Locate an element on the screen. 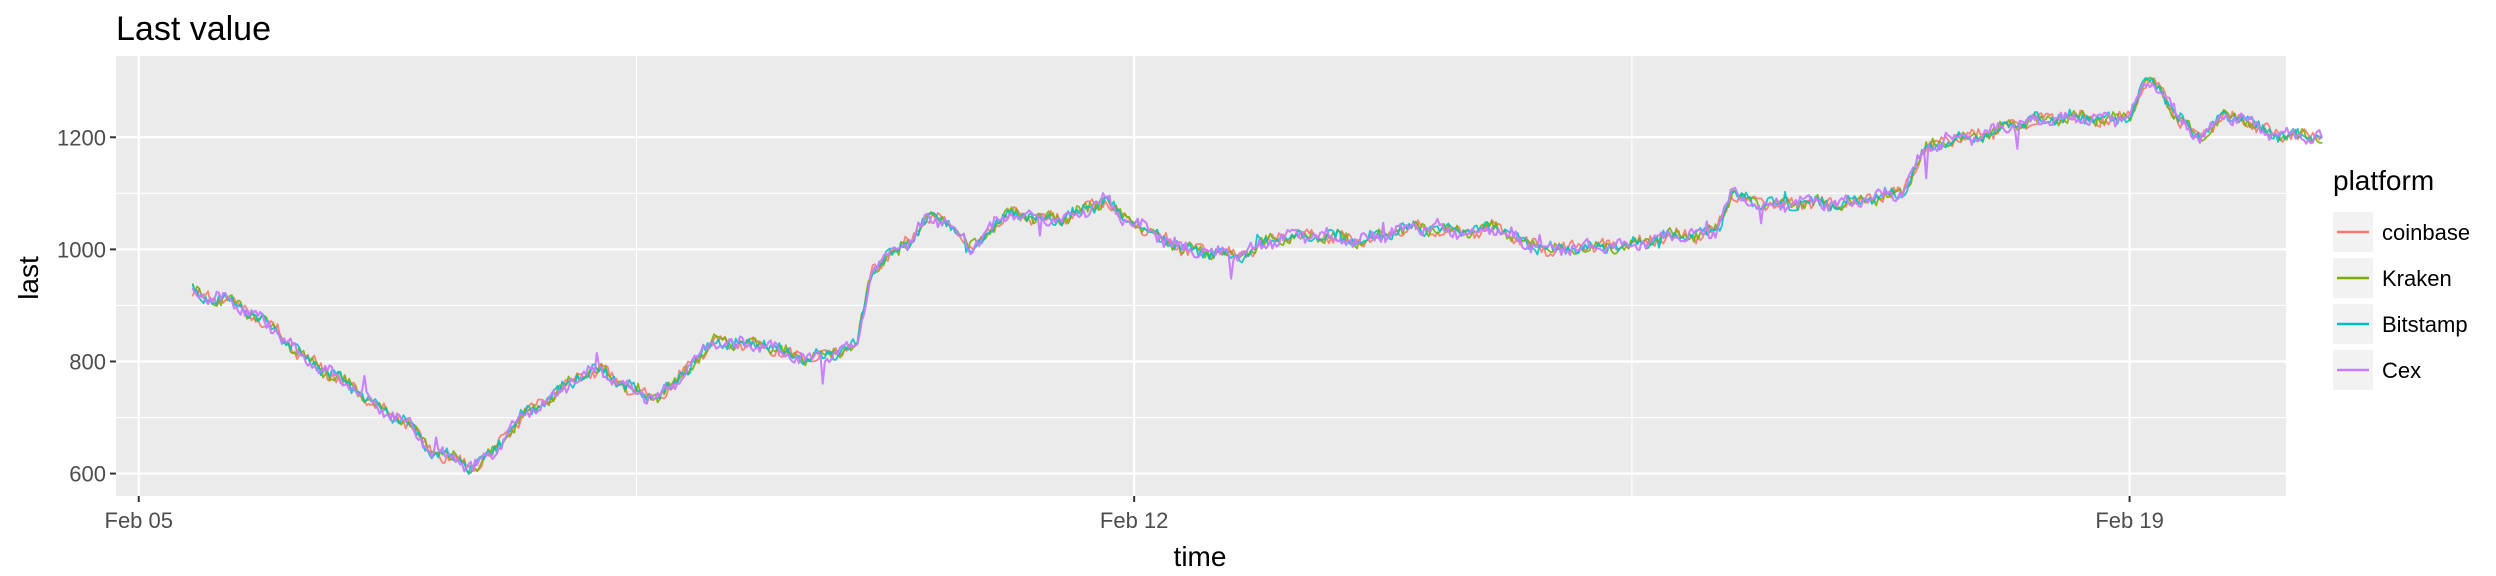  legend-label-kraken: Kraken is located at coordinates (2417, 278).